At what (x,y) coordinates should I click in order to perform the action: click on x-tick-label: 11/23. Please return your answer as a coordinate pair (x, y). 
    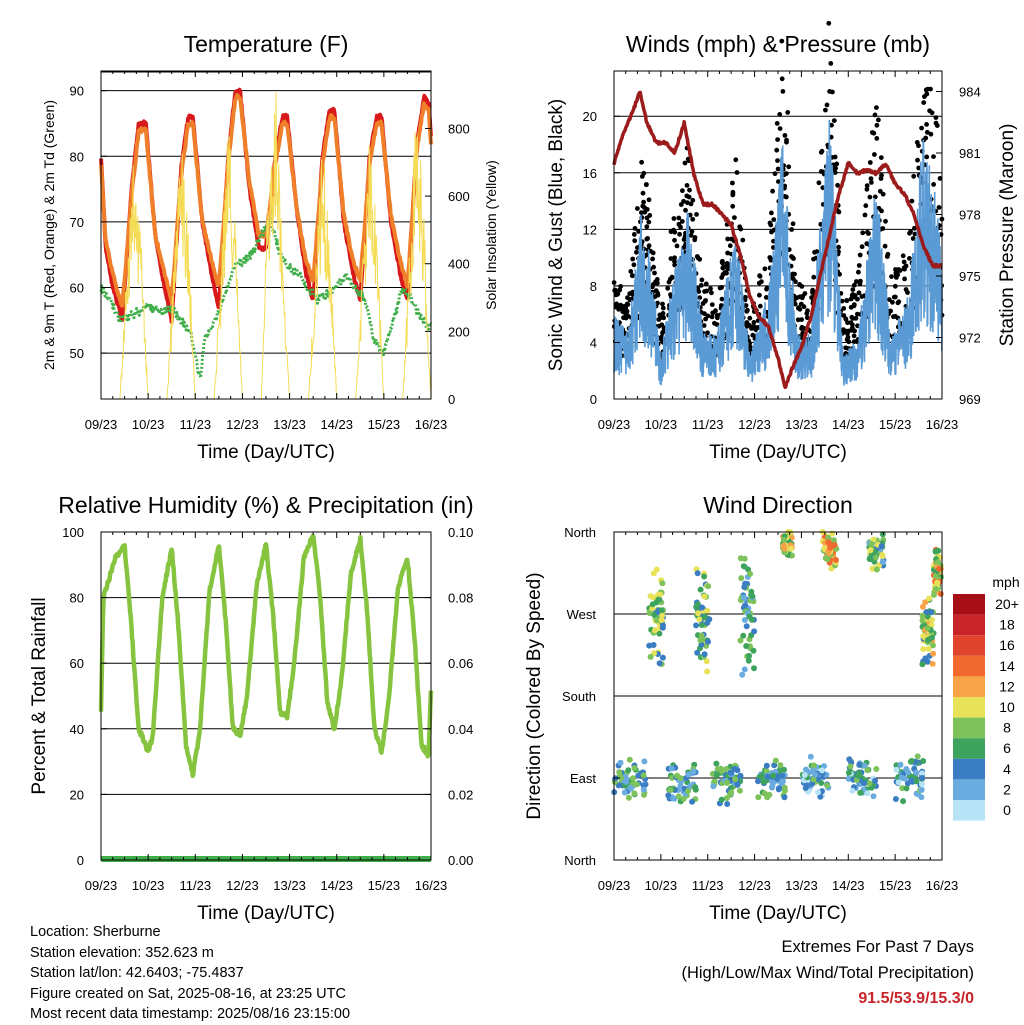
    Looking at the image, I should click on (195, 424).